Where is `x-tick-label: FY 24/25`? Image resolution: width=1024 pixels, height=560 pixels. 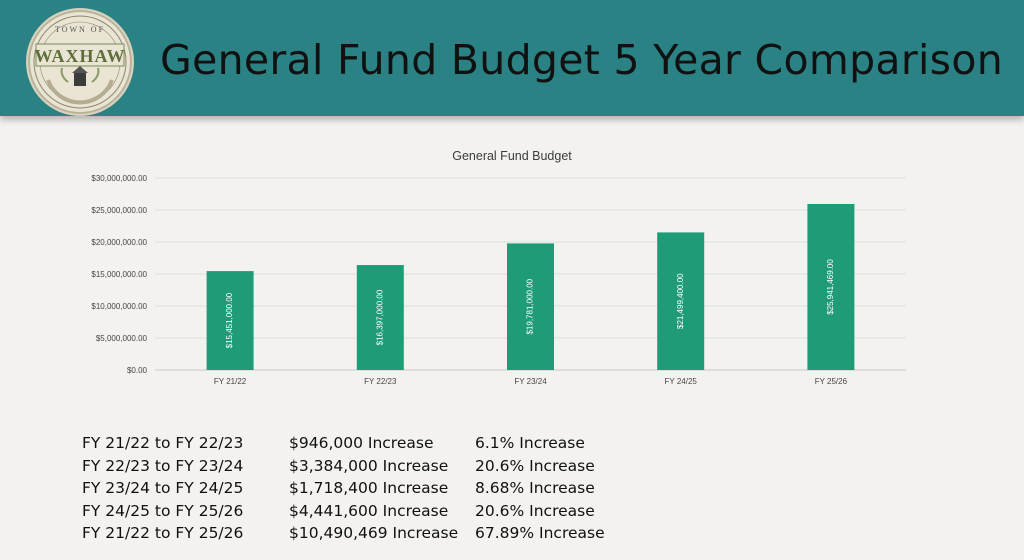
x-tick-label: FY 24/25 is located at coordinates (681, 381).